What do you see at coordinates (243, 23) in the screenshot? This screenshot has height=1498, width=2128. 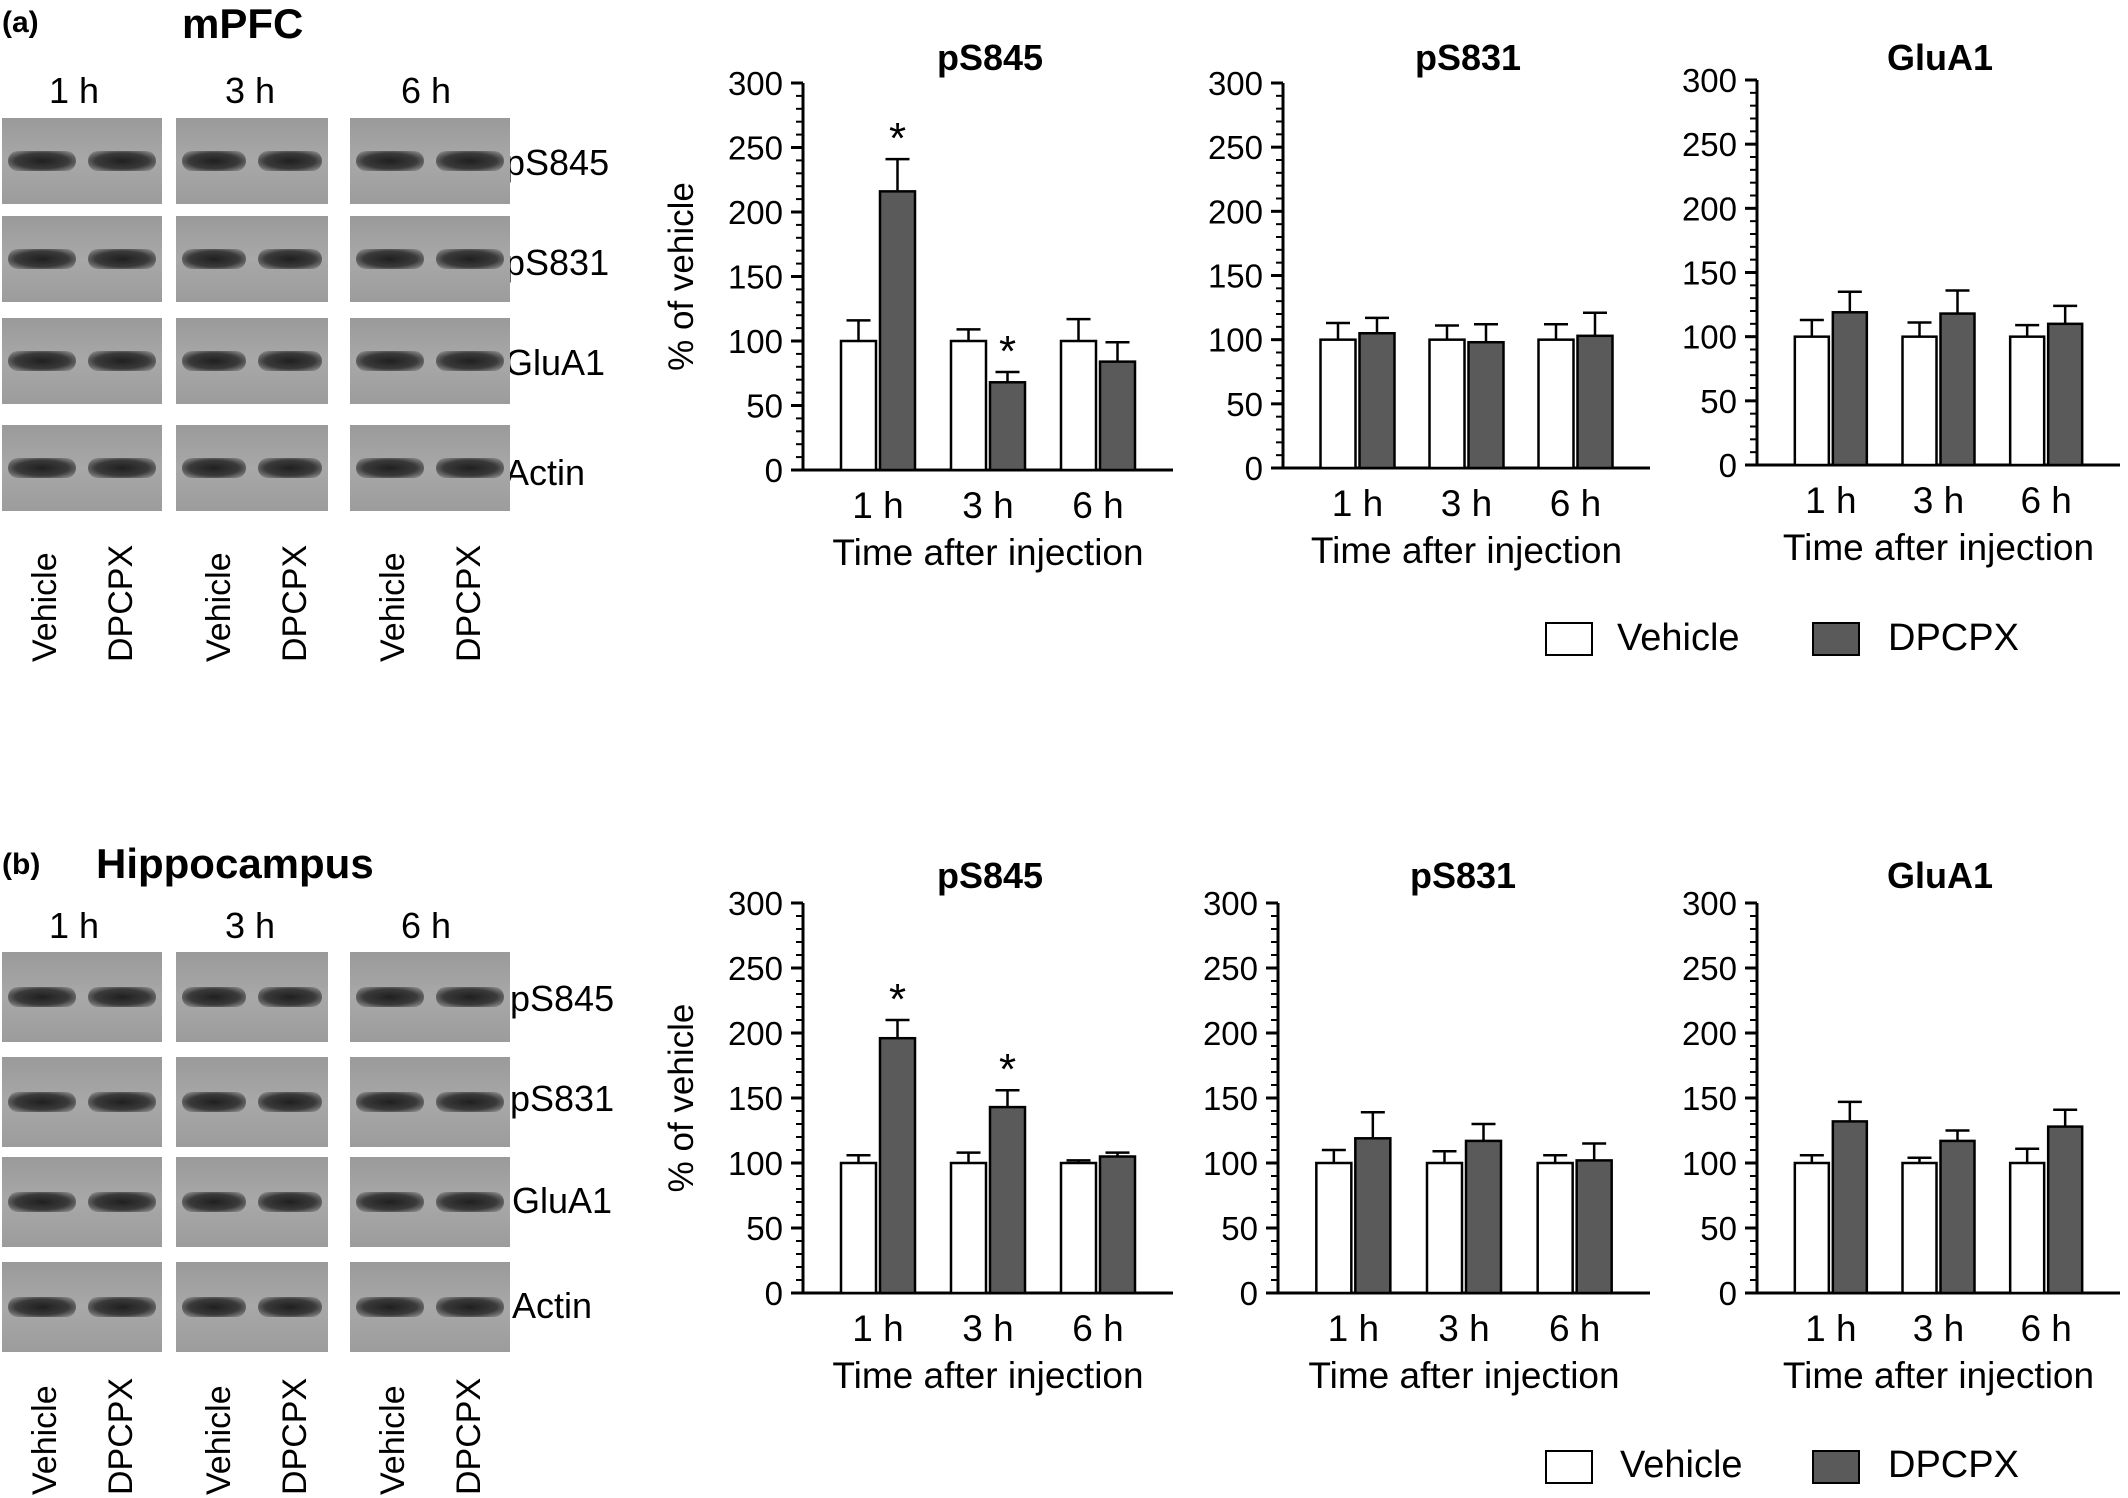 I see `panel-a-region-title: mPFC` at bounding box center [243, 23].